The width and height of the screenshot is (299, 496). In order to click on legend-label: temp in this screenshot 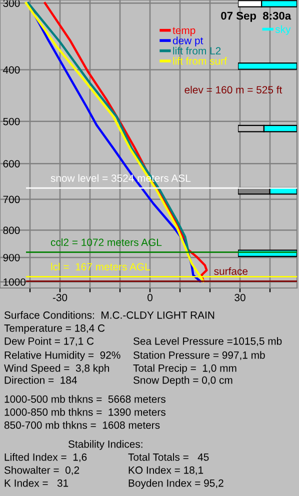, I will do `click(184, 31)`.